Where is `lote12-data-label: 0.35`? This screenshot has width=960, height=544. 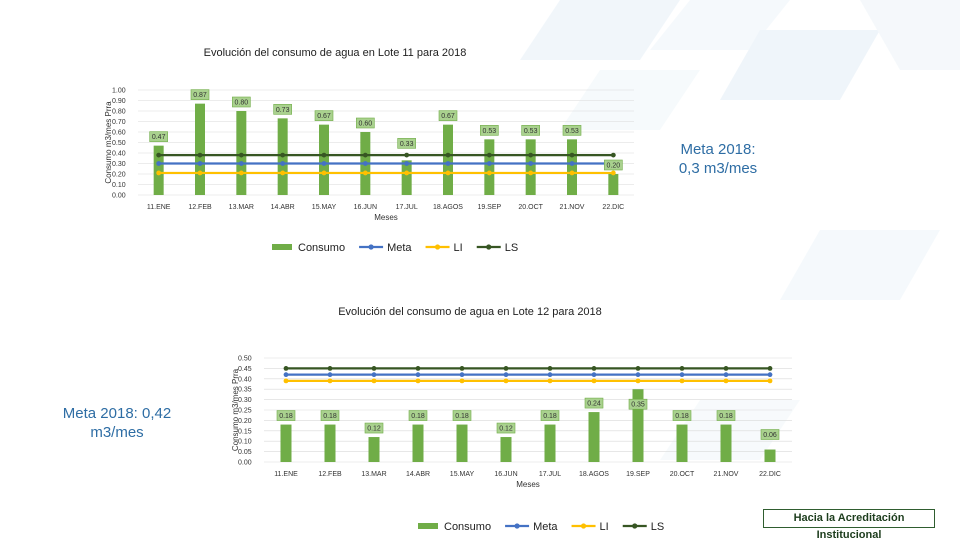 lote12-data-label: 0.35 is located at coordinates (638, 405).